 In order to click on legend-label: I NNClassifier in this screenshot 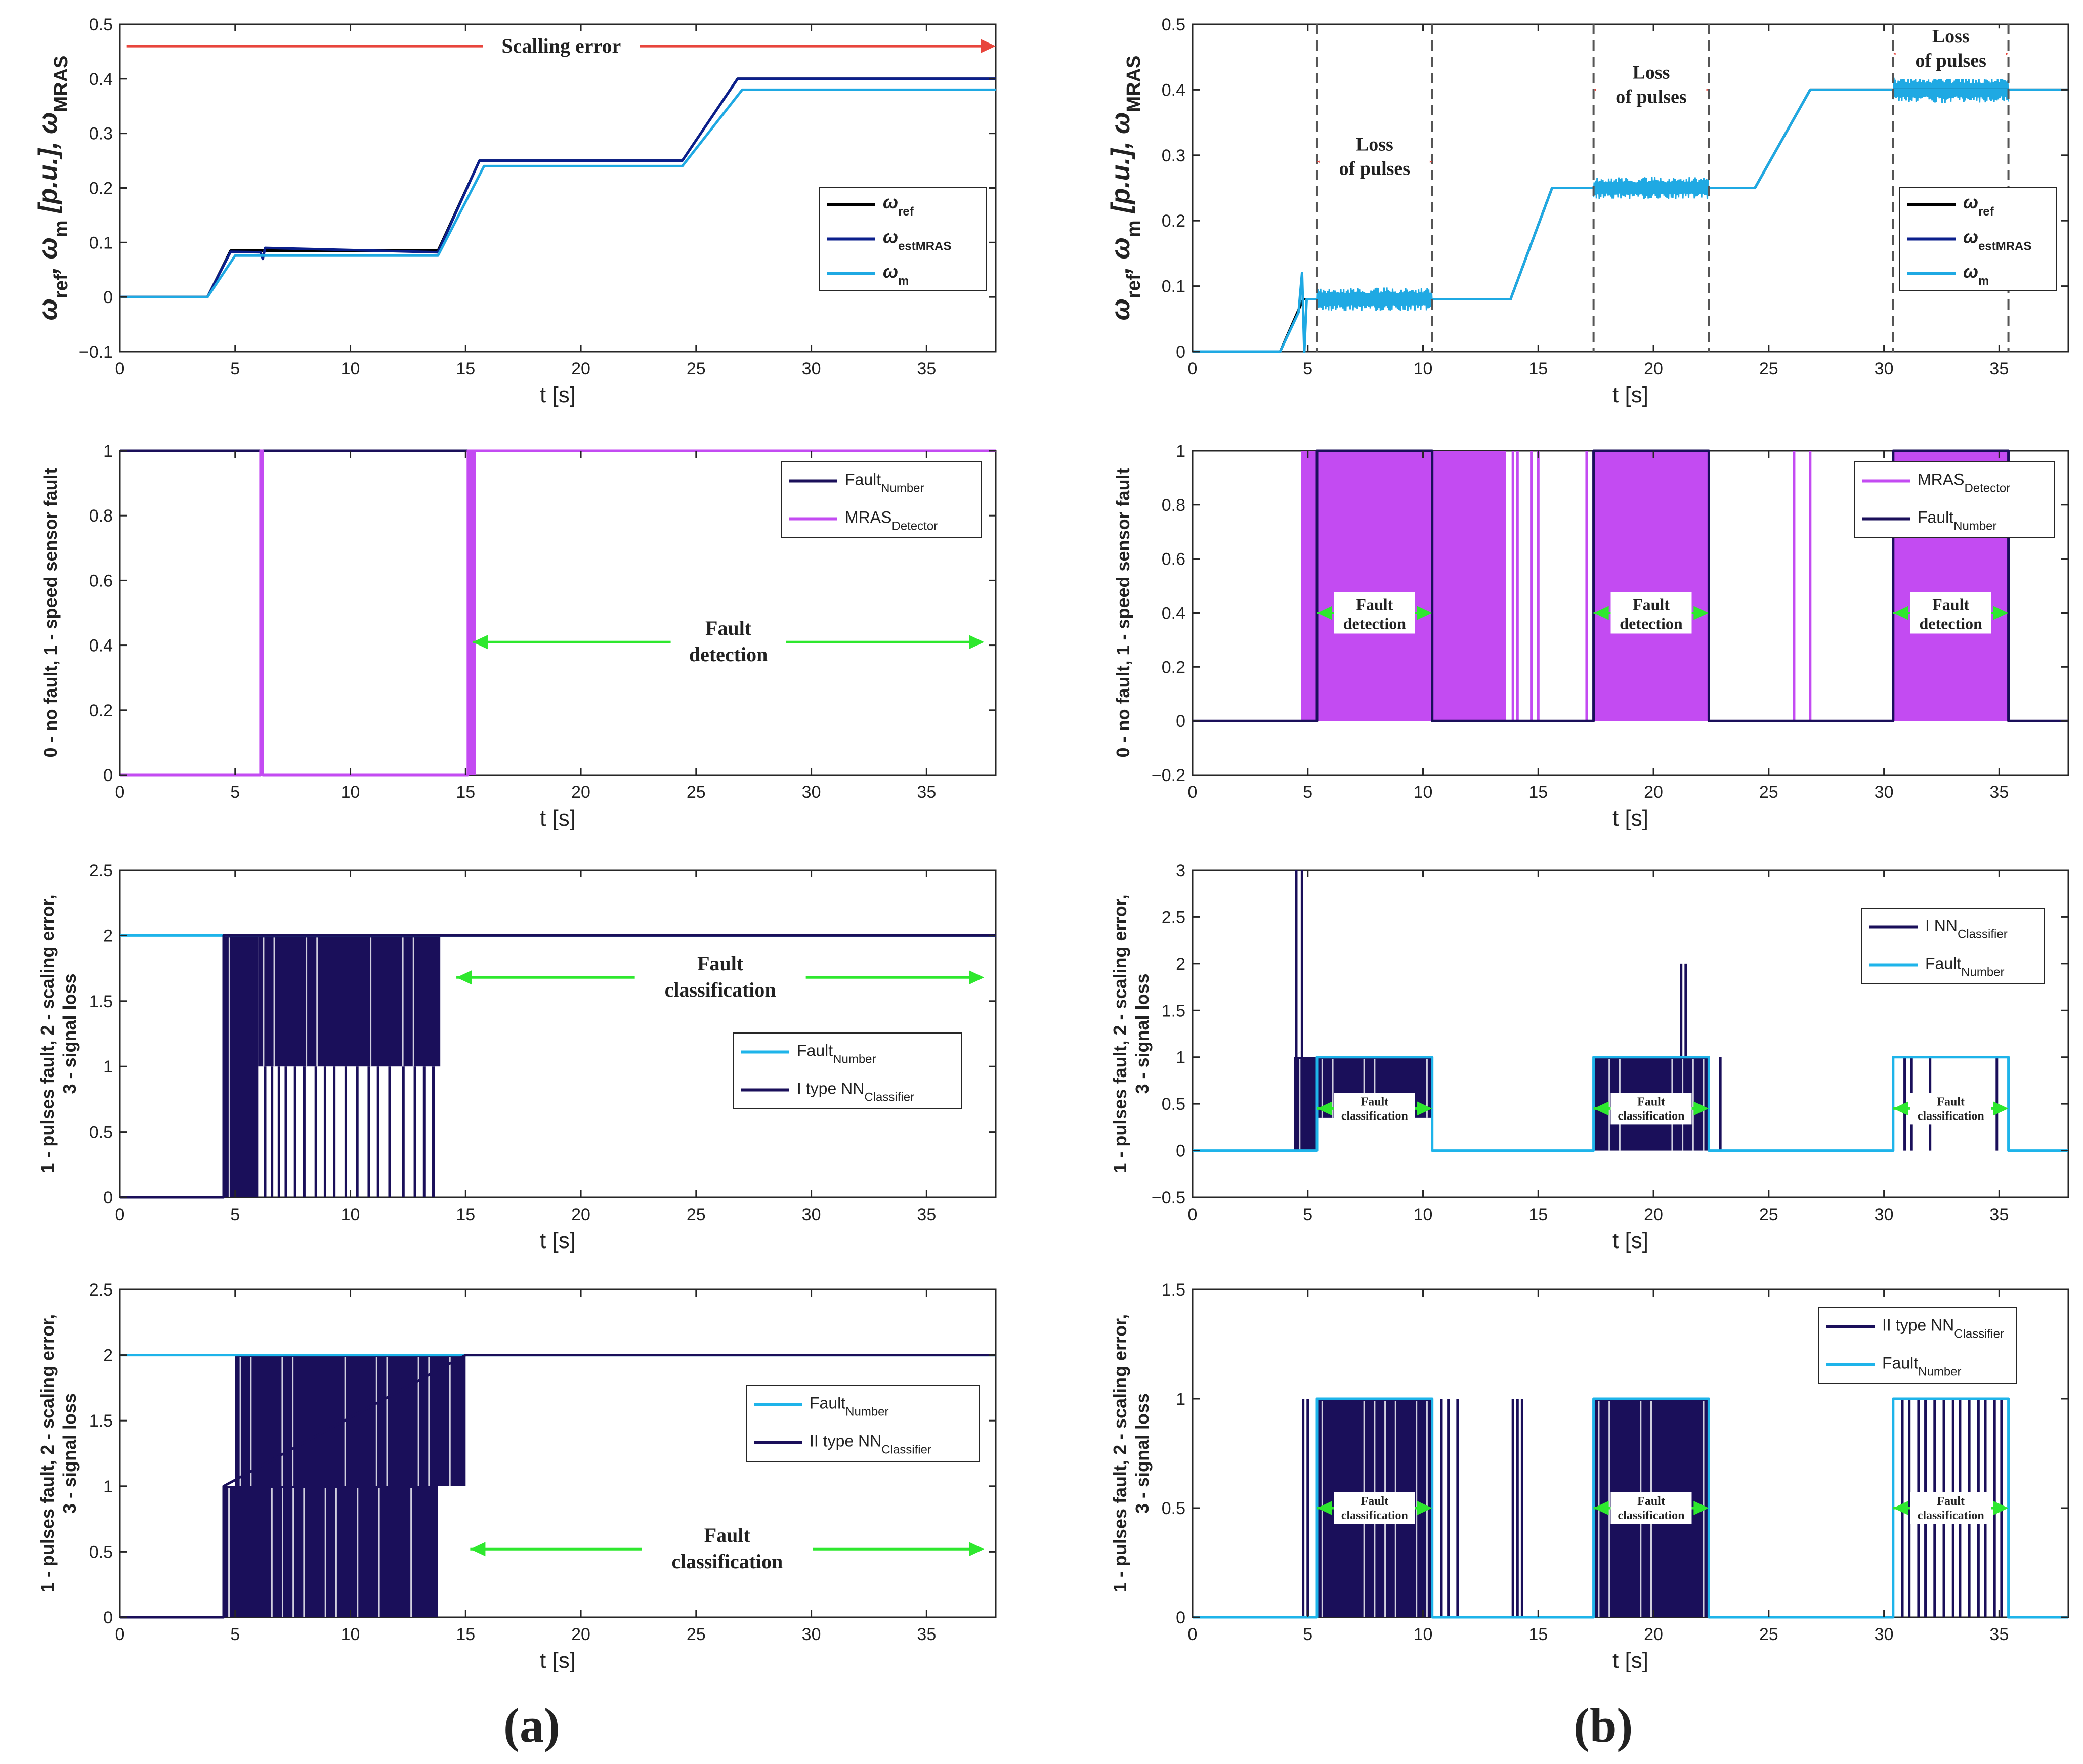, I will do `click(1966, 929)`.